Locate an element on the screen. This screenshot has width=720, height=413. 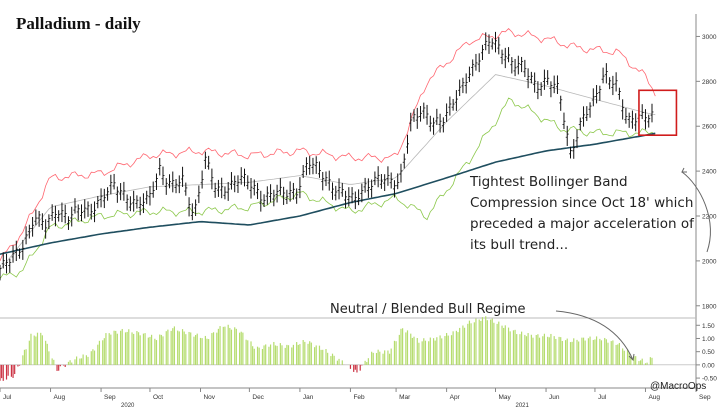
regime-annotation: Neutral / Blended Bull Regime is located at coordinates (428, 309).